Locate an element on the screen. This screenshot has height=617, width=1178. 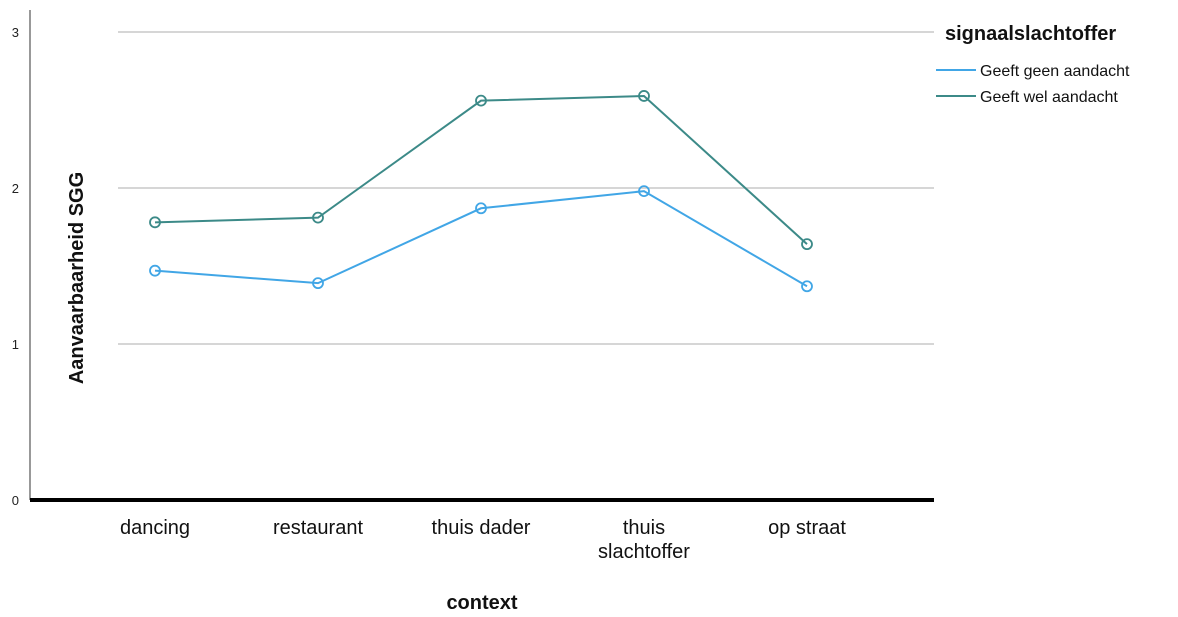
x-tick-label: thuis dader is located at coordinates (481, 528).